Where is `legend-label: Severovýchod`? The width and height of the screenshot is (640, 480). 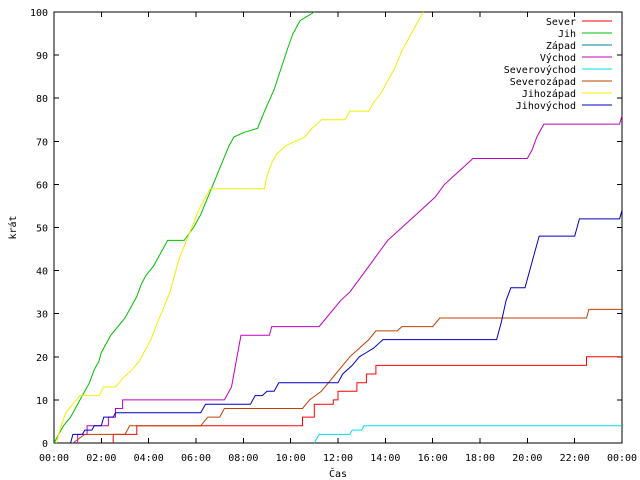
legend-label: Severovýchod is located at coordinates (540, 70).